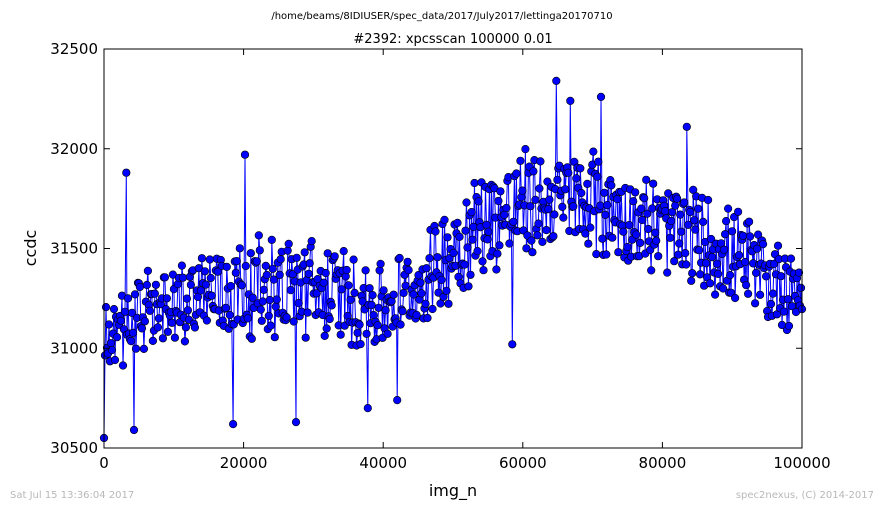 Image resolution: width=884 pixels, height=509 pixels. I want to click on y-tick-label: 32000, so click(74, 149).